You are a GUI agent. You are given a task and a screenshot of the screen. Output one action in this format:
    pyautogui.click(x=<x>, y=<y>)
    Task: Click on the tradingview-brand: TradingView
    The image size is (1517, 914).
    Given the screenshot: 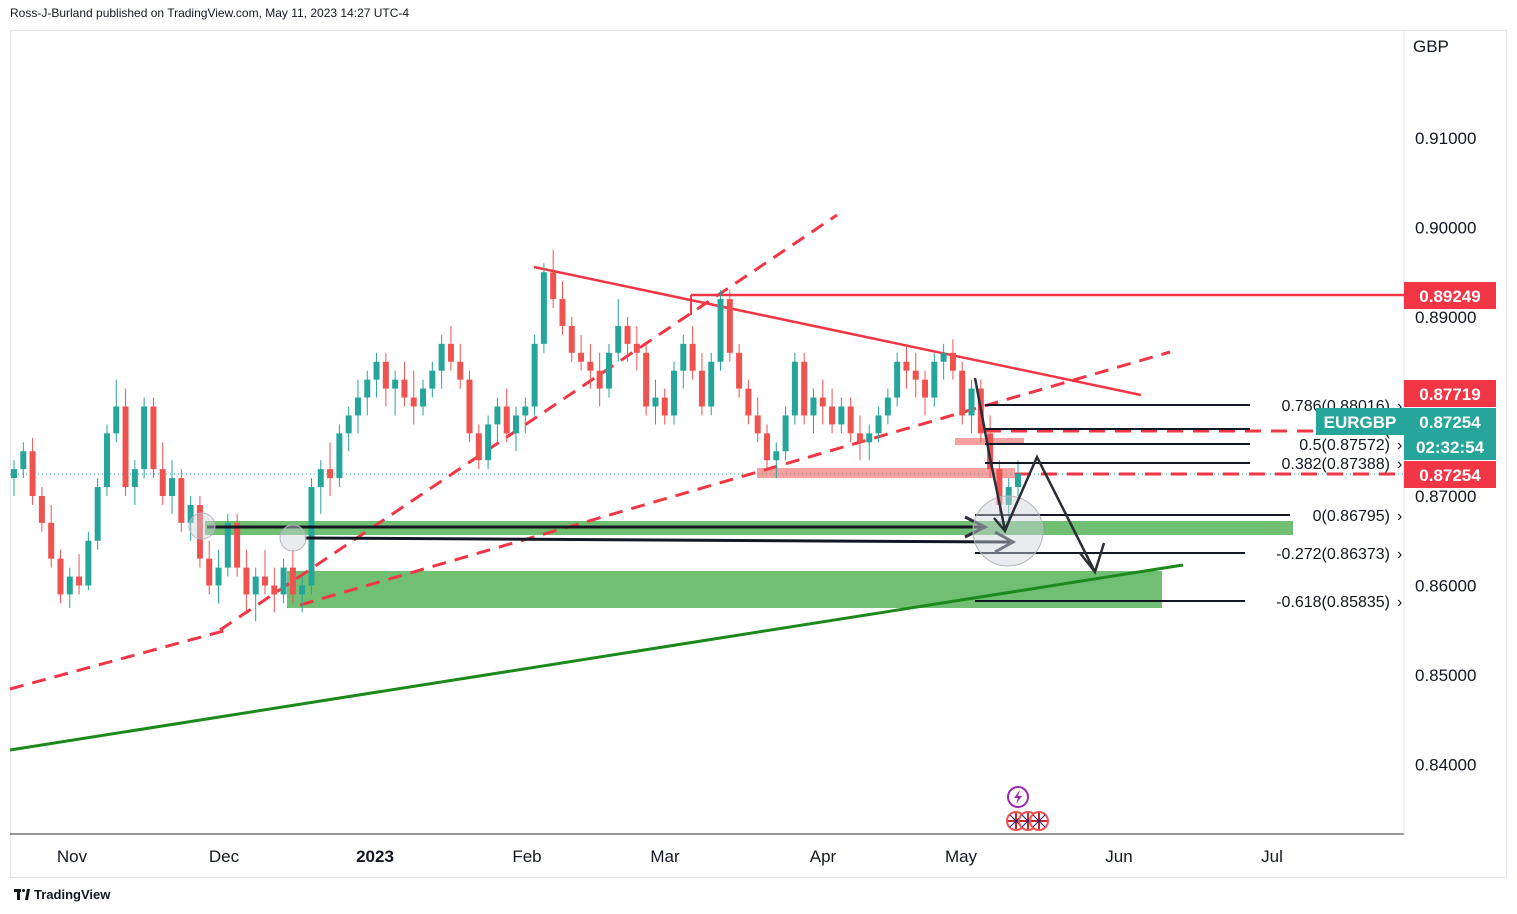 What is the action you would take?
    pyautogui.click(x=72, y=894)
    